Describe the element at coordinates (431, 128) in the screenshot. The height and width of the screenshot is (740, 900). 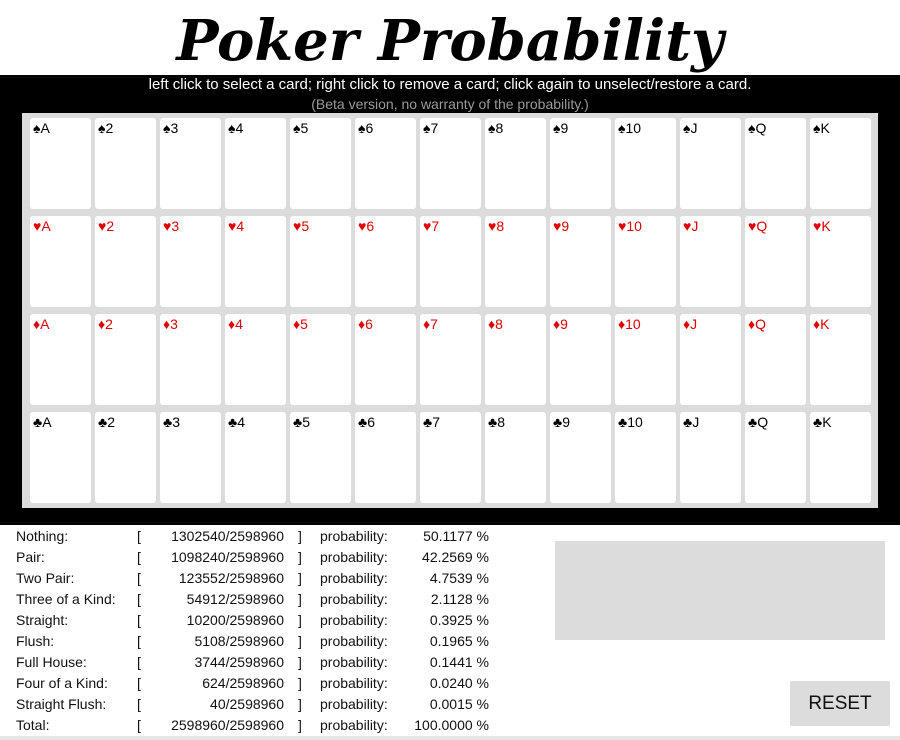
I see `card-label: ♠7` at that location.